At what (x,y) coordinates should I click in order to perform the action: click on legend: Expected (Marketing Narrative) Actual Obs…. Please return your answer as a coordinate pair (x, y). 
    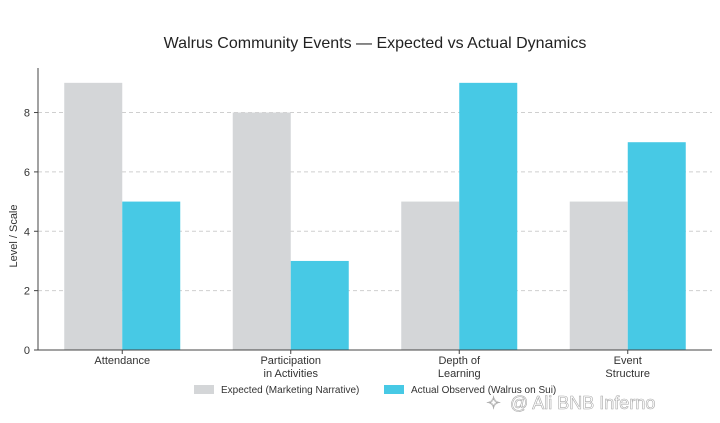
    Looking at the image, I should click on (375, 390).